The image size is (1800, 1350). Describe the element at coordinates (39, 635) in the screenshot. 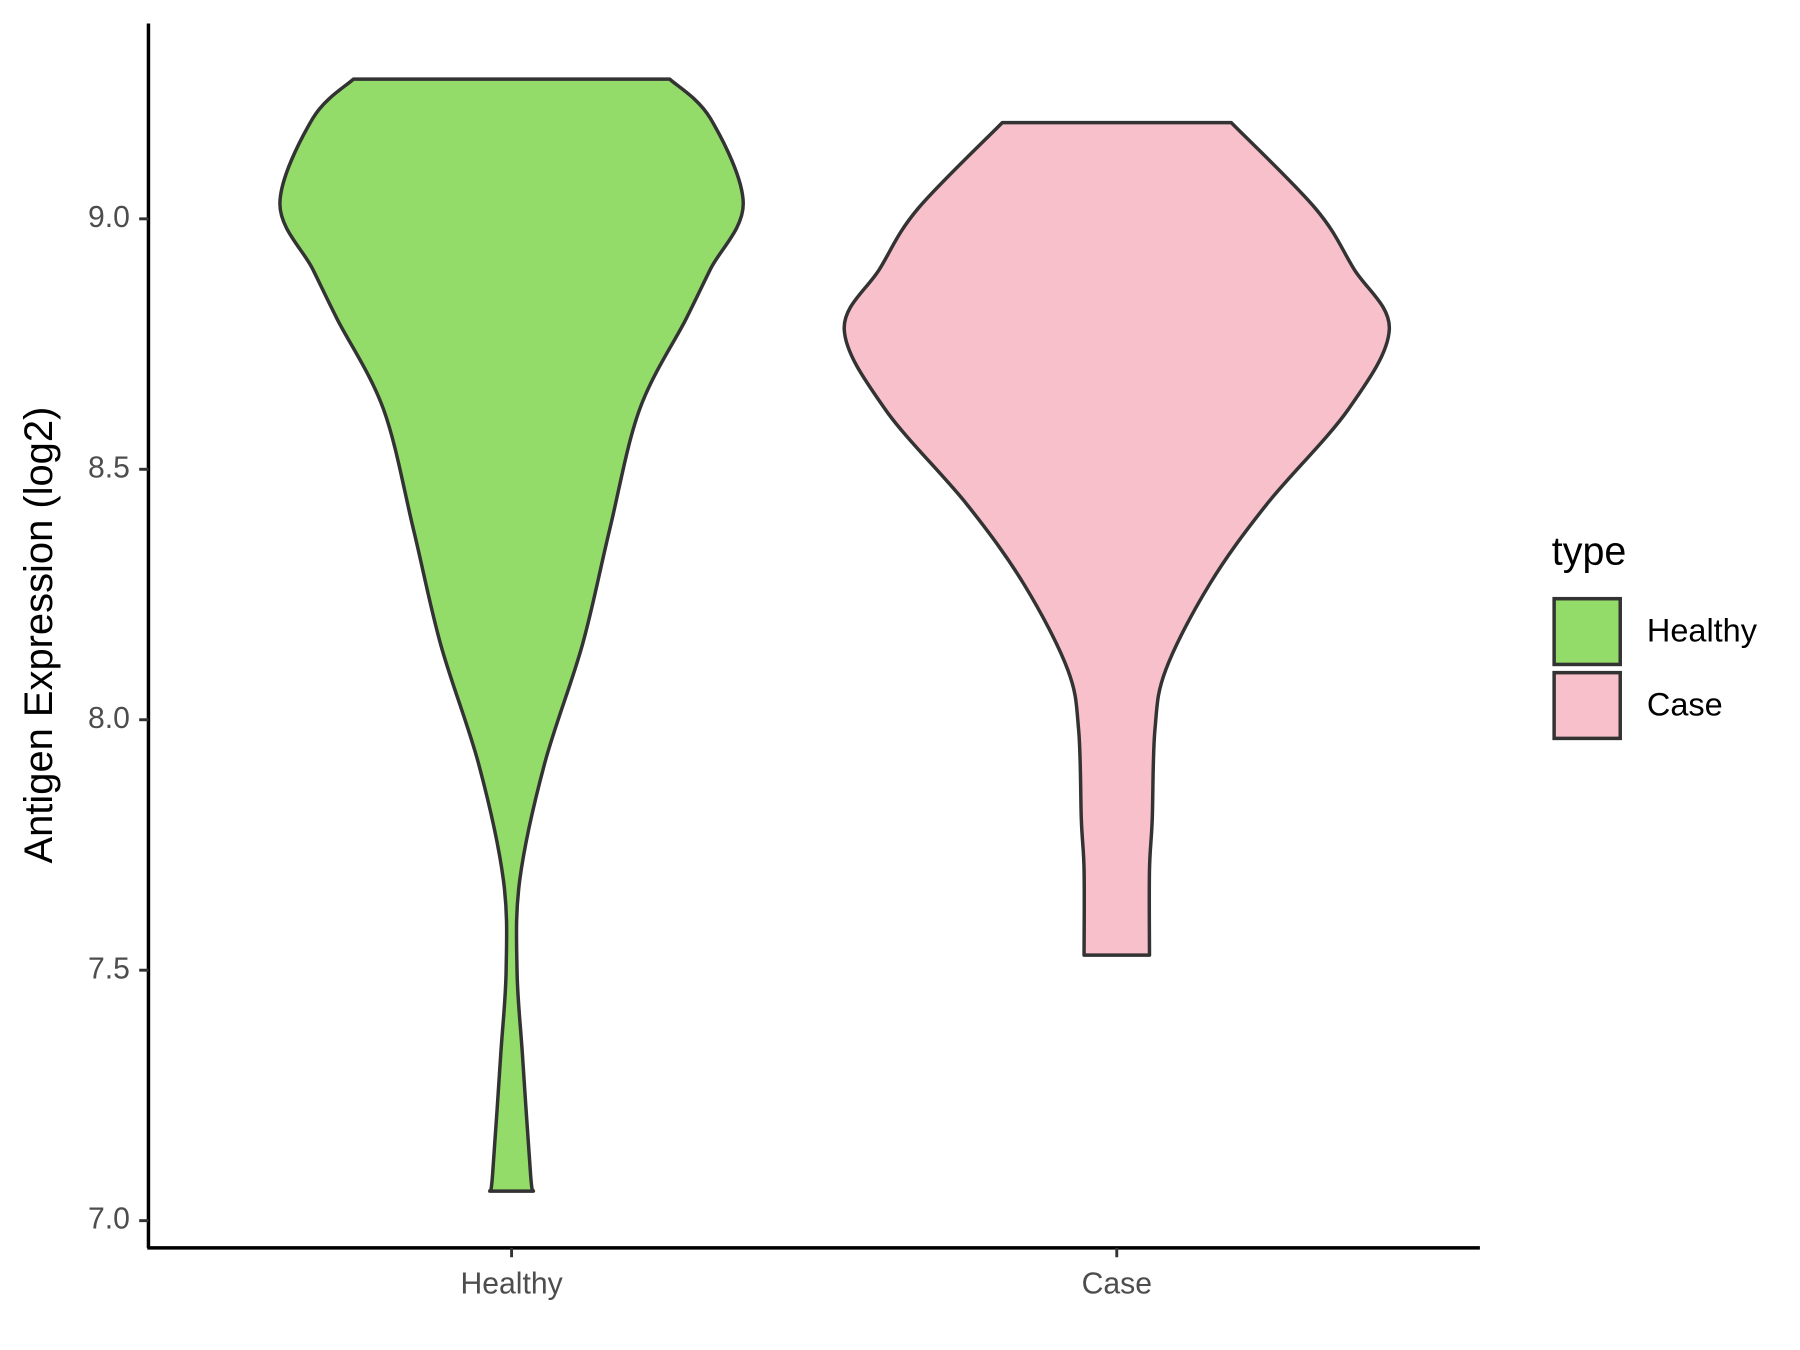

I see `y-axis-label: Antigen Expression (log2)` at that location.